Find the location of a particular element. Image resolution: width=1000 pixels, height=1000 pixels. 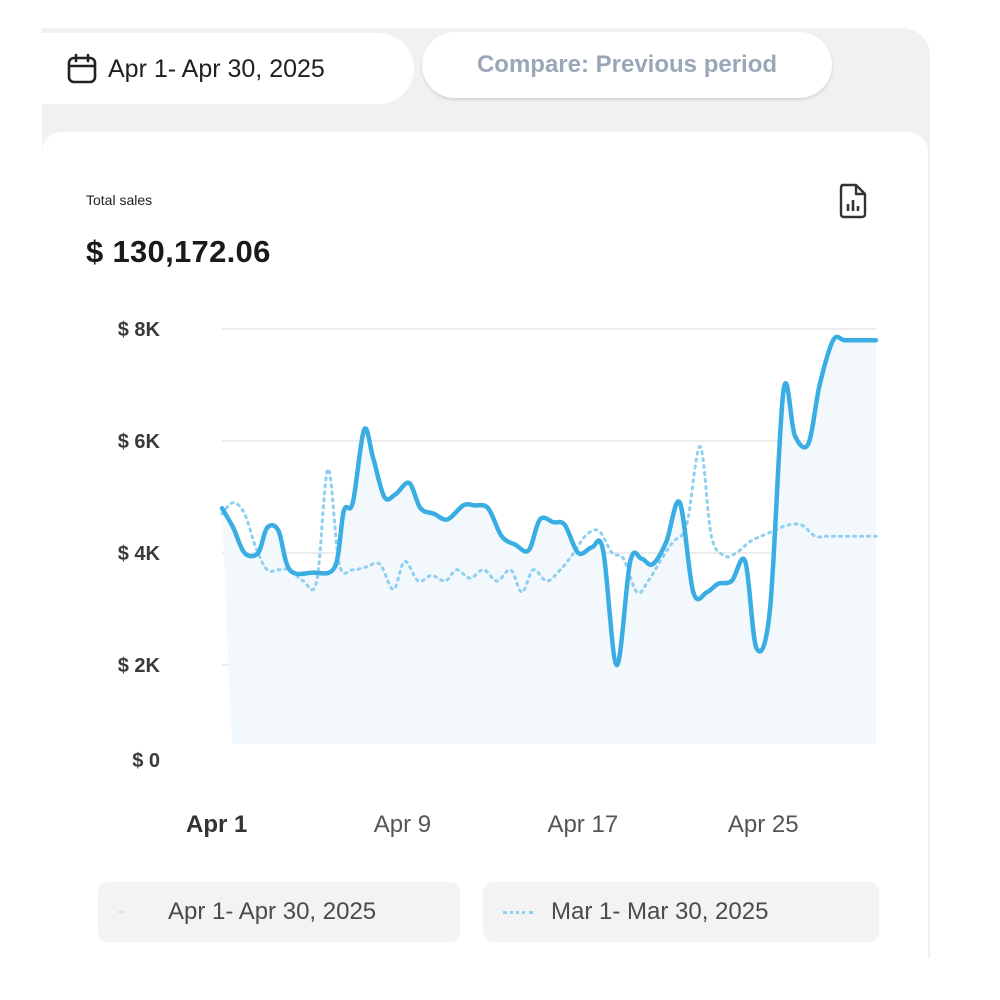

legend-previous-period: Mar 1- Mar 30, 2025 is located at coordinates (681, 912).